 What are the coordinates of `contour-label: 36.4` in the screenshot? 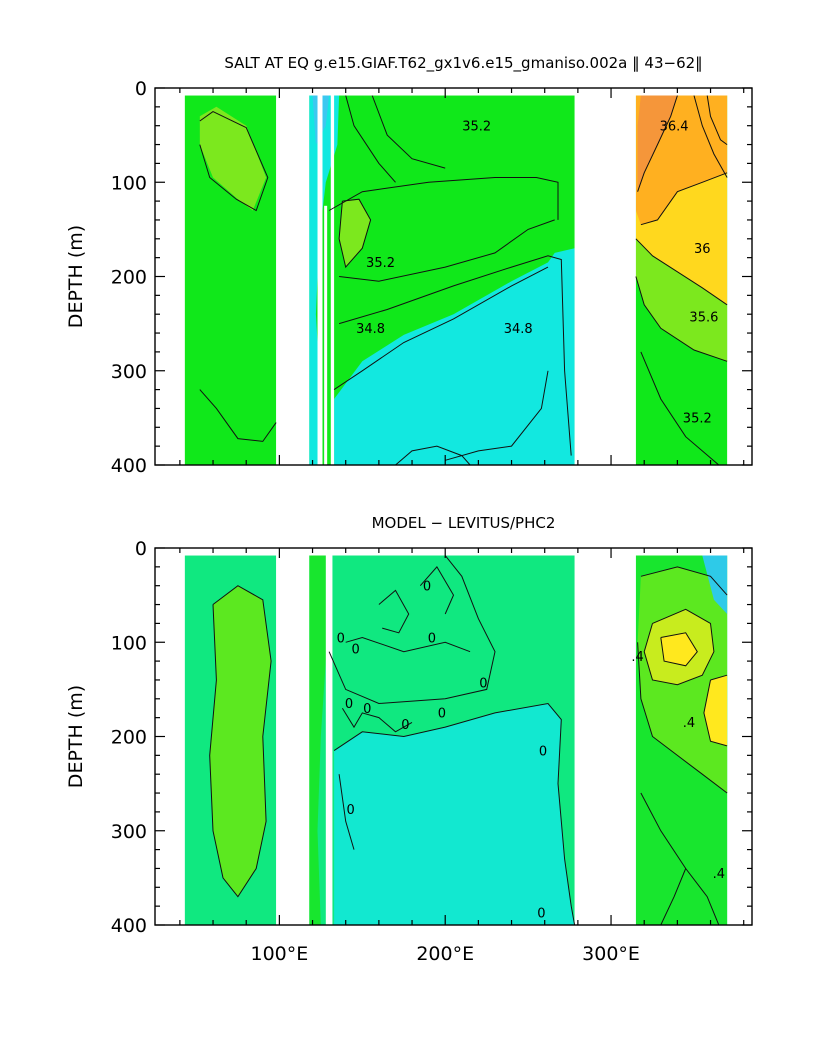 It's located at (674, 126).